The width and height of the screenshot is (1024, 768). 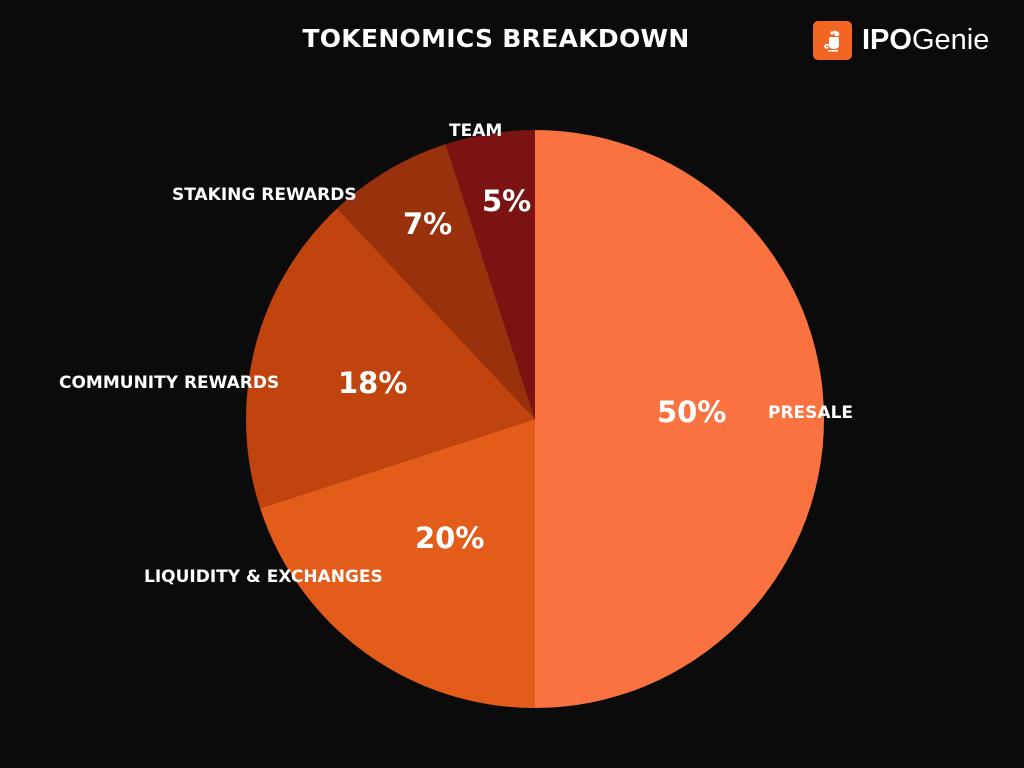 What do you see at coordinates (811, 413) in the screenshot?
I see `slice-label-presale: PRESALE` at bounding box center [811, 413].